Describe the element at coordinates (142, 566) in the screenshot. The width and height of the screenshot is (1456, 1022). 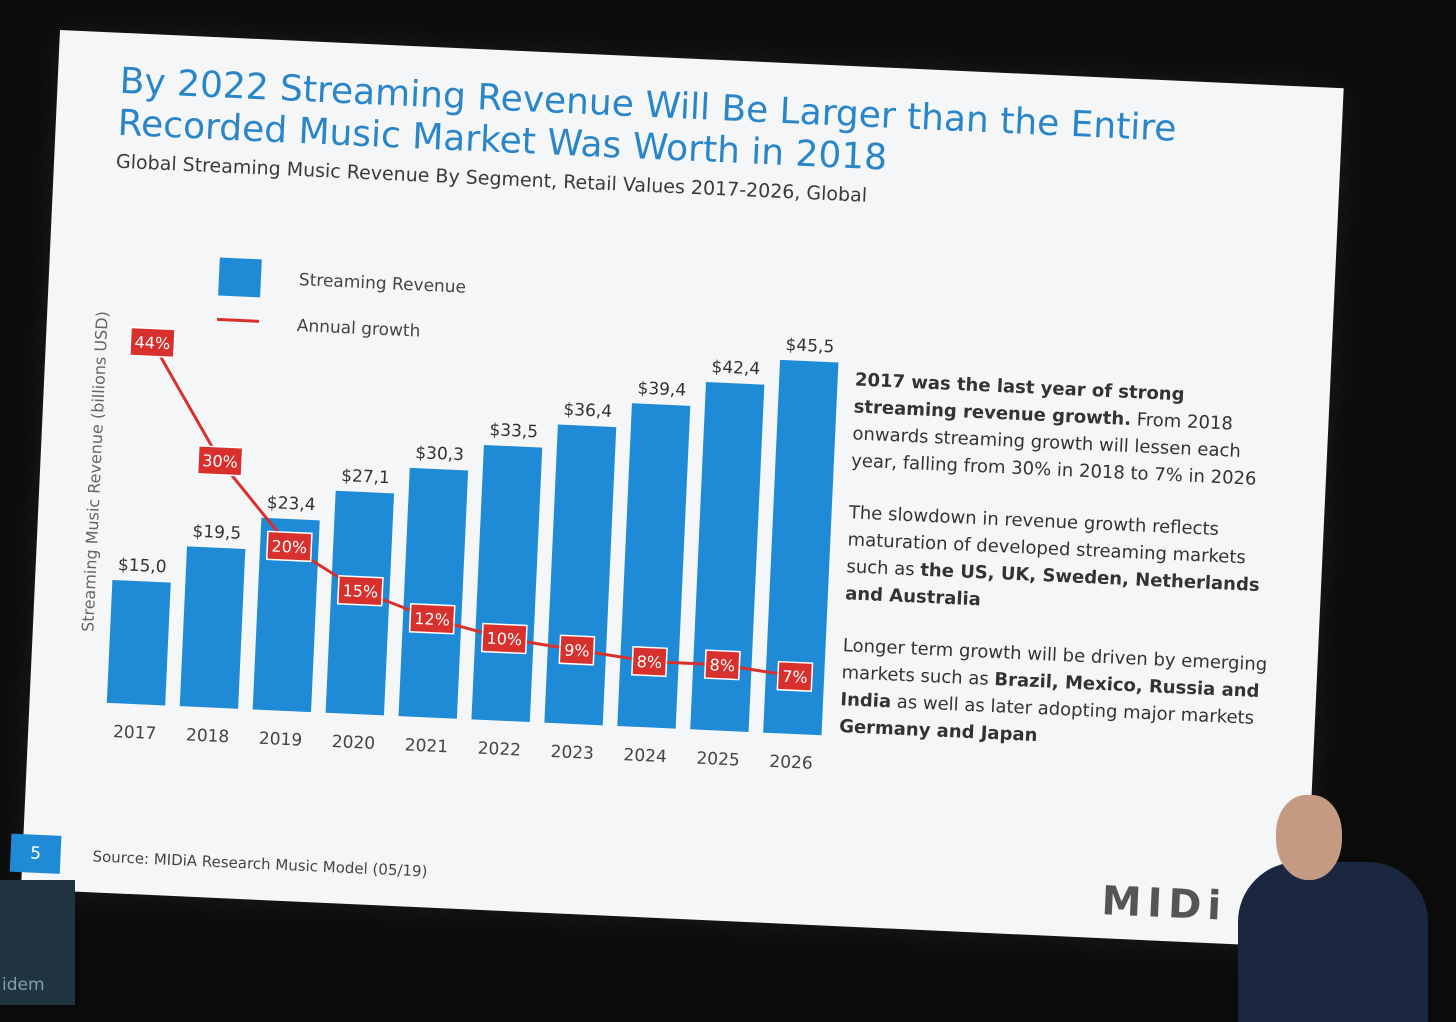
I see `bar-value-label-2017: $15,0` at that location.